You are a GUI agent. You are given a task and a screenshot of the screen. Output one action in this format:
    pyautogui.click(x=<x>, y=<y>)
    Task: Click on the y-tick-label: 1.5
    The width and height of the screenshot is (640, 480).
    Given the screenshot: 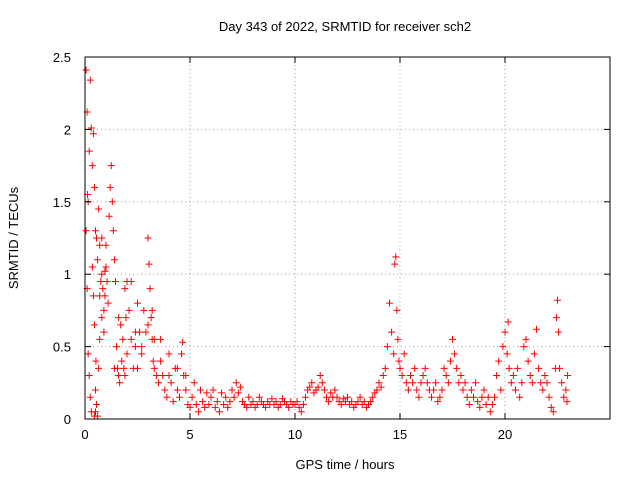 What is the action you would take?
    pyautogui.click(x=62, y=202)
    